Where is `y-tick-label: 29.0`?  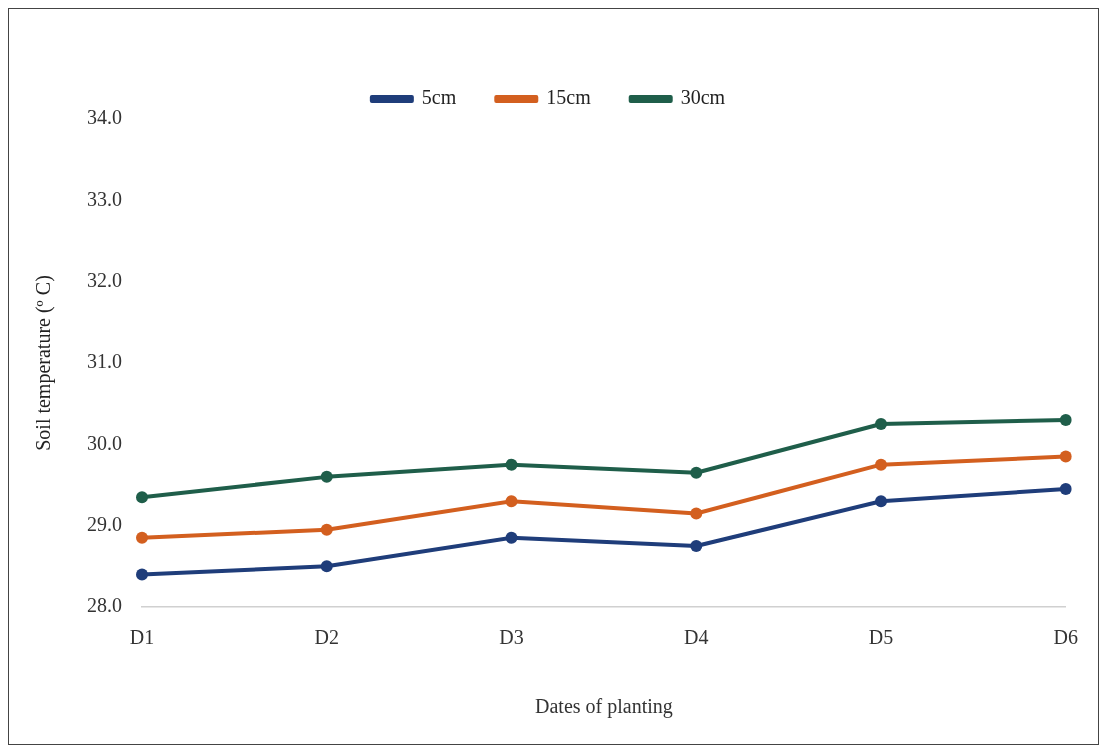
y-tick-label: 29.0 is located at coordinates (104, 523).